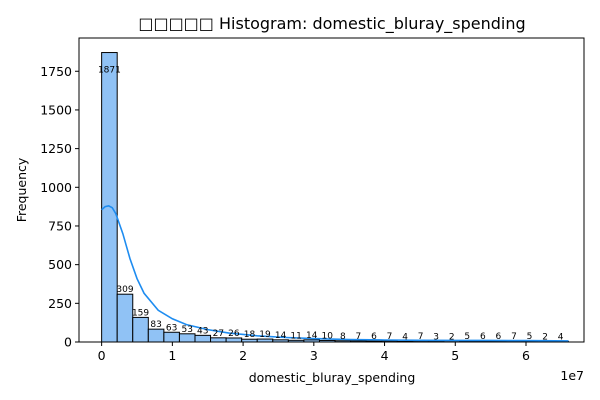  I want to click on bar-value-label: 3, so click(436, 338).